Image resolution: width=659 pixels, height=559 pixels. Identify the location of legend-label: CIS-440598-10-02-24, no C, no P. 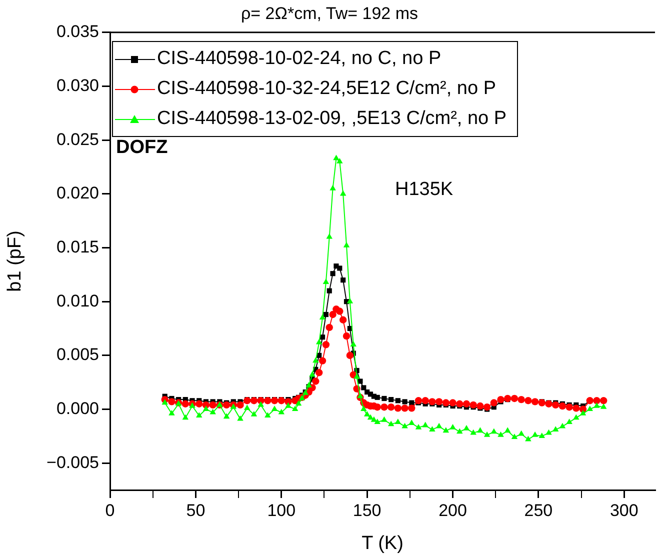
(299, 59).